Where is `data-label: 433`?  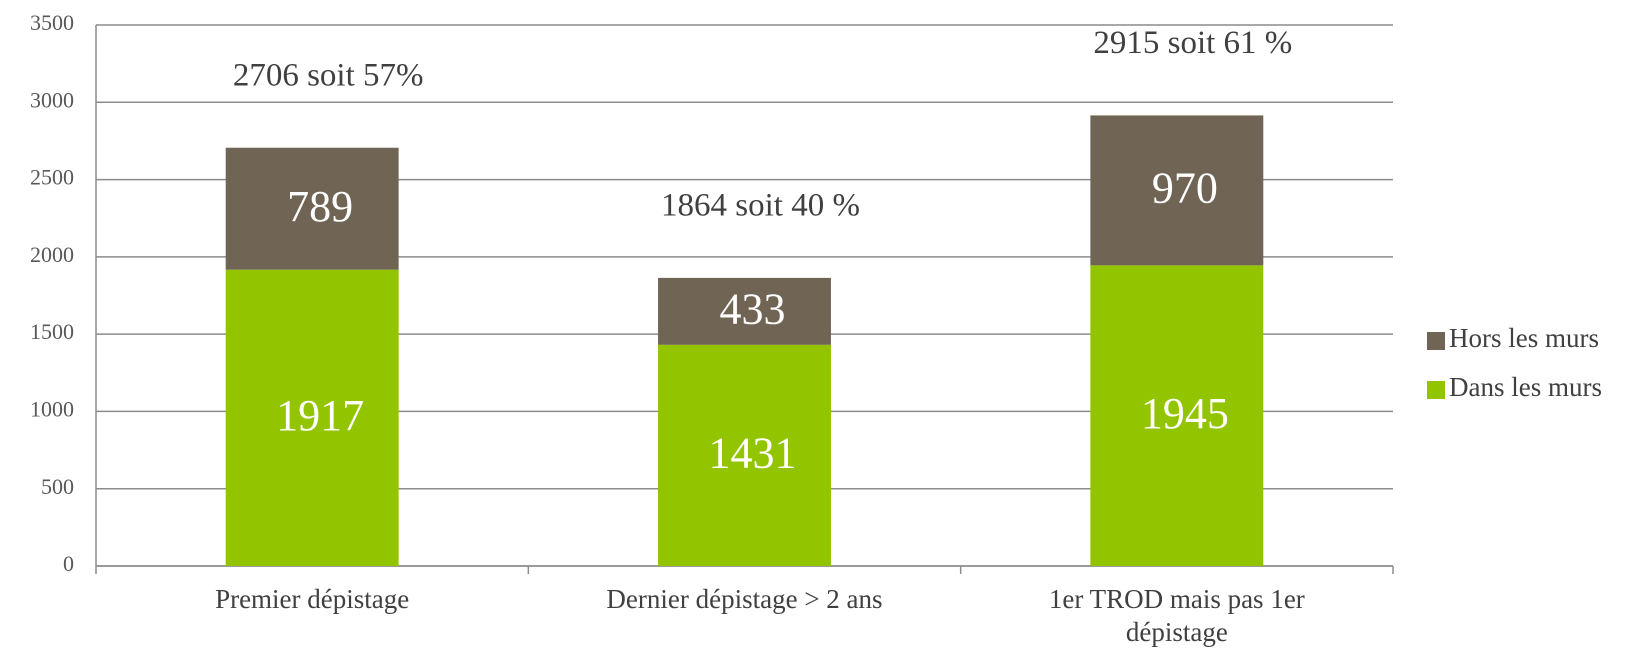 data-label: 433 is located at coordinates (753, 308).